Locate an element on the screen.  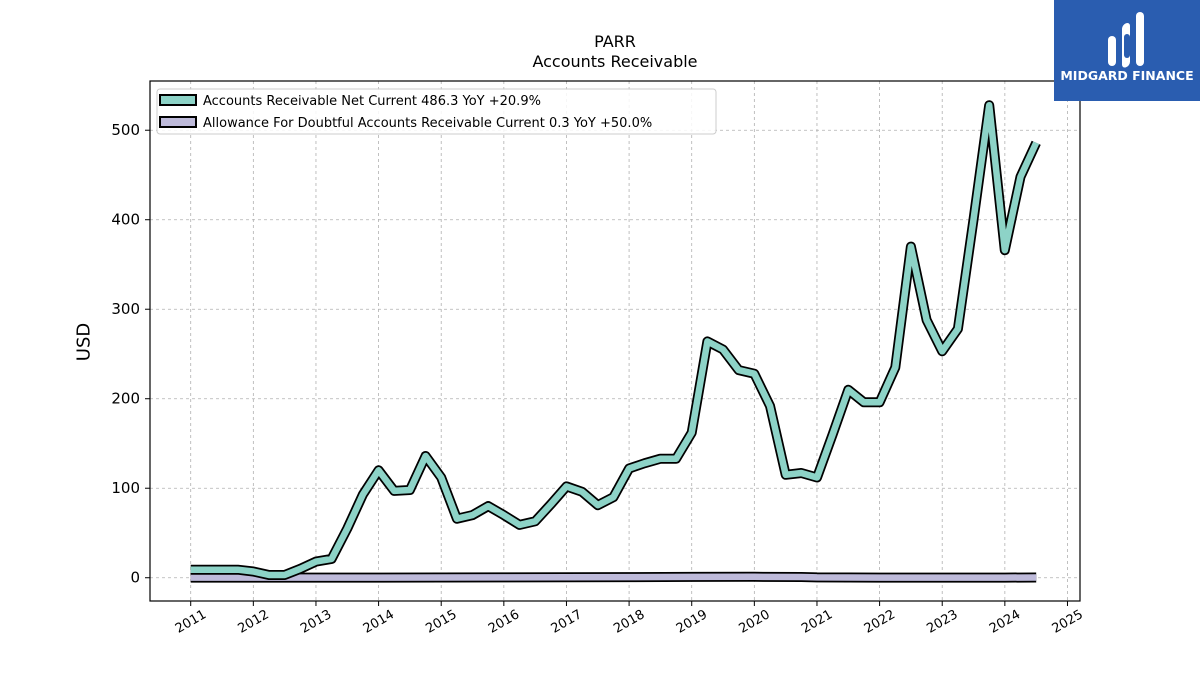
chart-subtitle: Accounts Receivable is located at coordinates (615, 61).